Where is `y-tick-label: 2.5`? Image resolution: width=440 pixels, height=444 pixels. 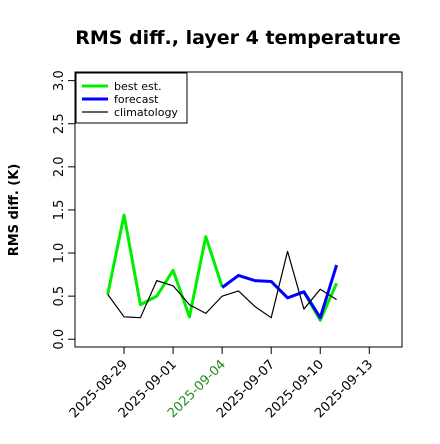 y-tick-label: 2.5 is located at coordinates (59, 123).